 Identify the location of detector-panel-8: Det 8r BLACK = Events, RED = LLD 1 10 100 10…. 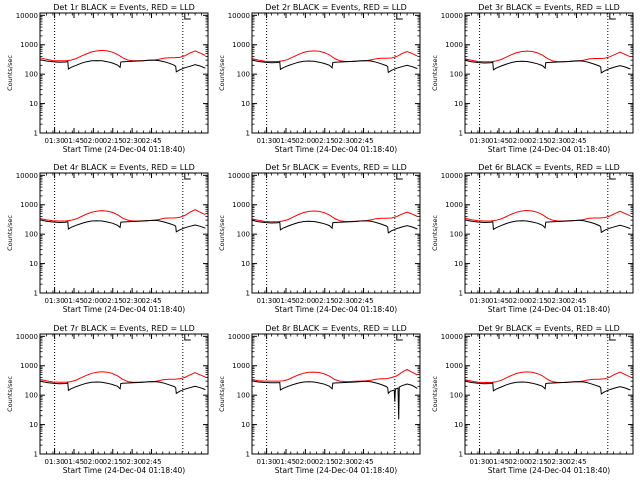
(319, 399).